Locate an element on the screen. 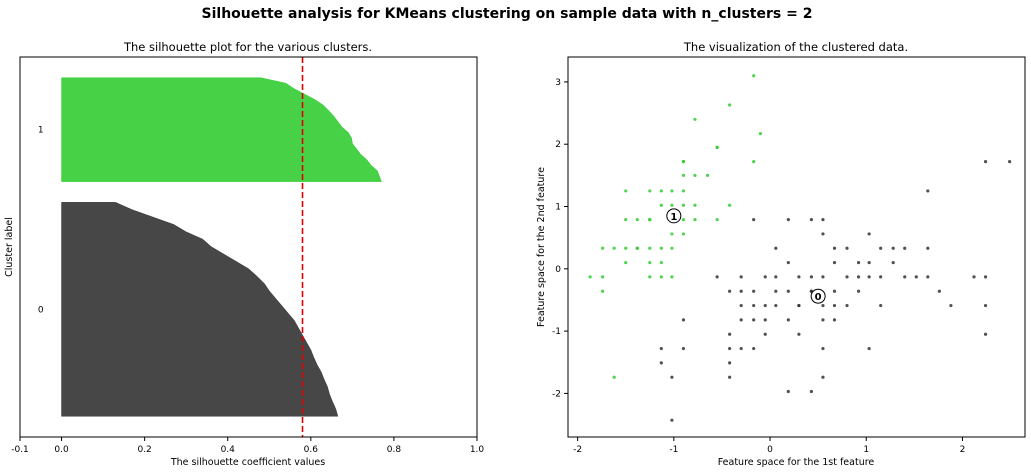 The width and height of the screenshot is (1031, 474). y-tick-label: 1 is located at coordinates (558, 208).